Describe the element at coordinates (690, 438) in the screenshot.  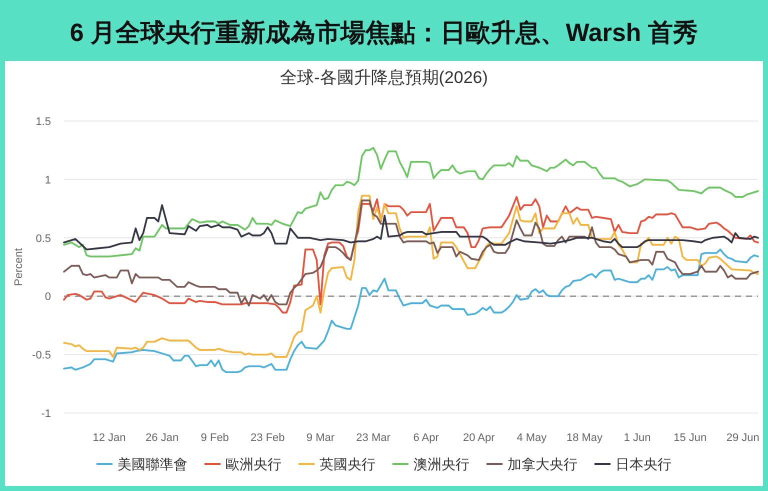
I see `x-tick-label: 15 Jun` at that location.